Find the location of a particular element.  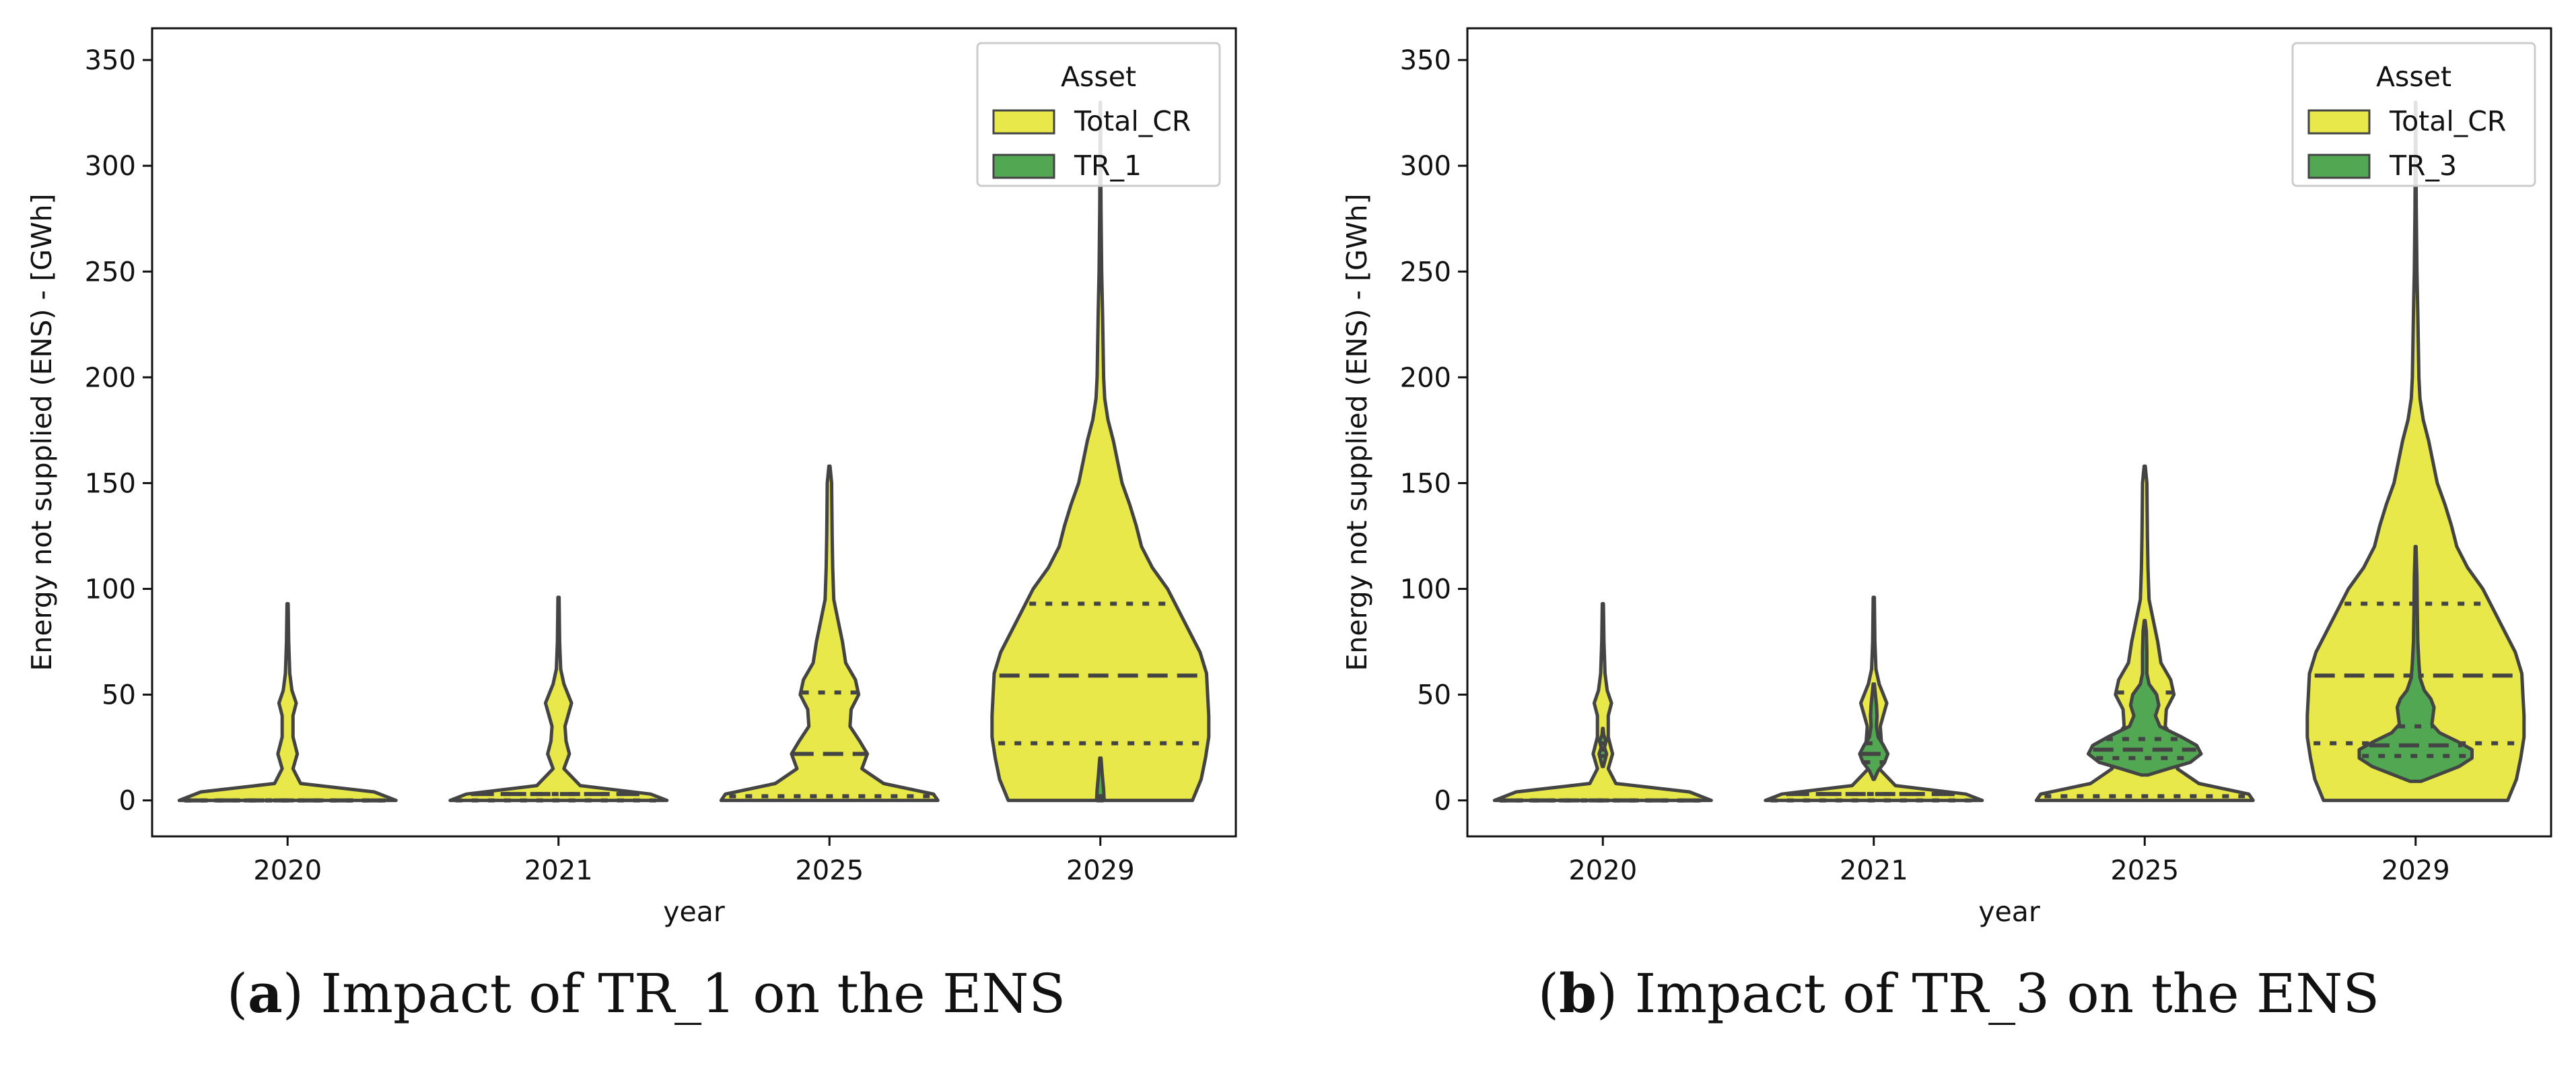

legend-label-tr-1: TR_1 is located at coordinates (1108, 165).